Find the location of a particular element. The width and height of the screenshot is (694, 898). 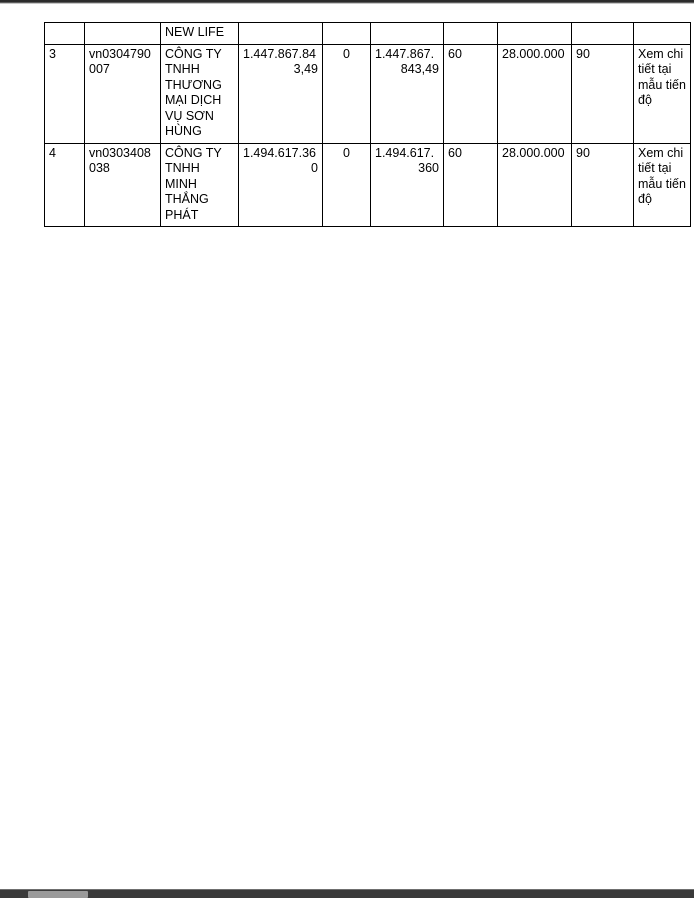

window-top-edge is located at coordinates (347, 2).